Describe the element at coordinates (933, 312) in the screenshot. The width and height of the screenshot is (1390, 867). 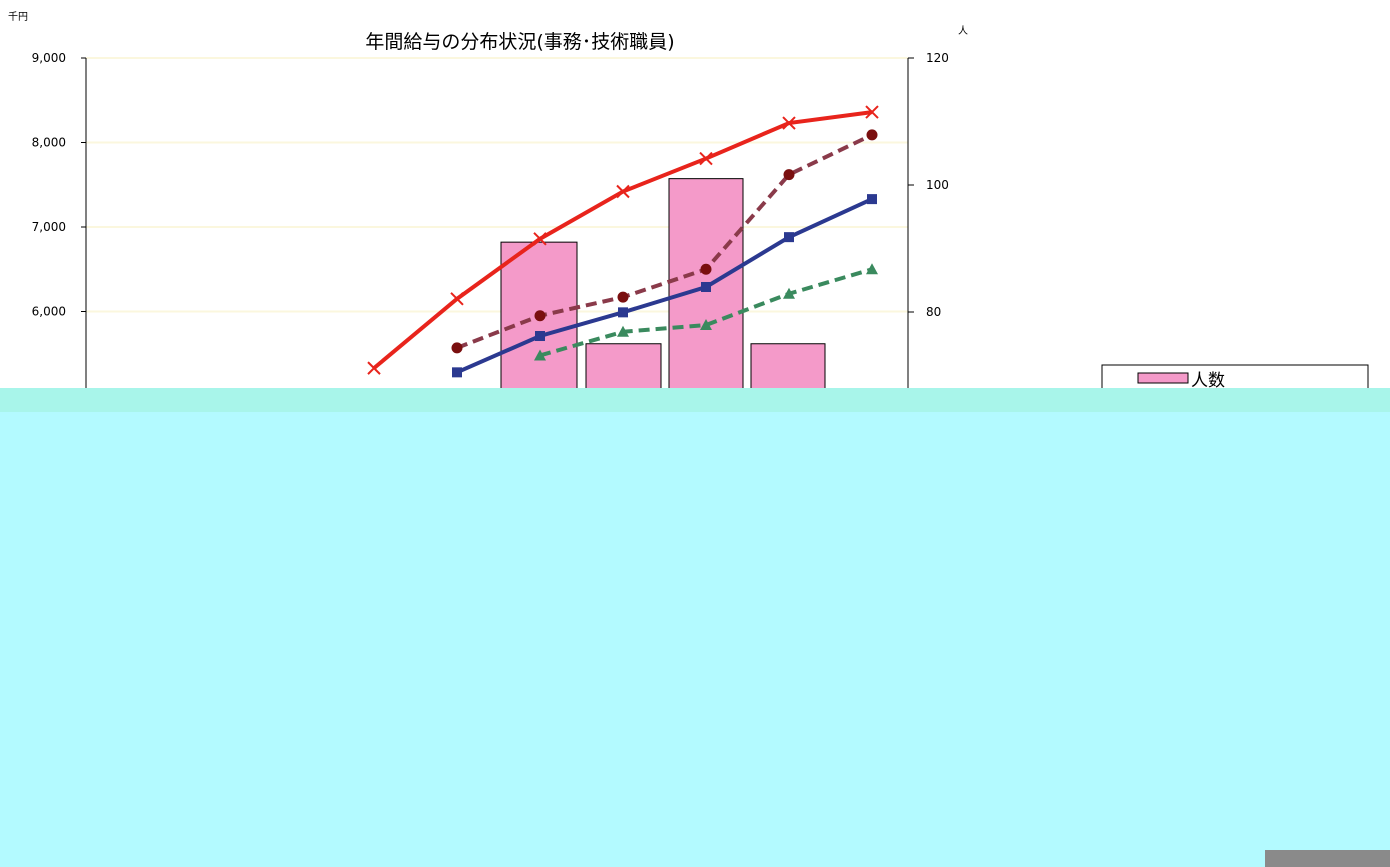
I see `right-tick-label: 80` at that location.